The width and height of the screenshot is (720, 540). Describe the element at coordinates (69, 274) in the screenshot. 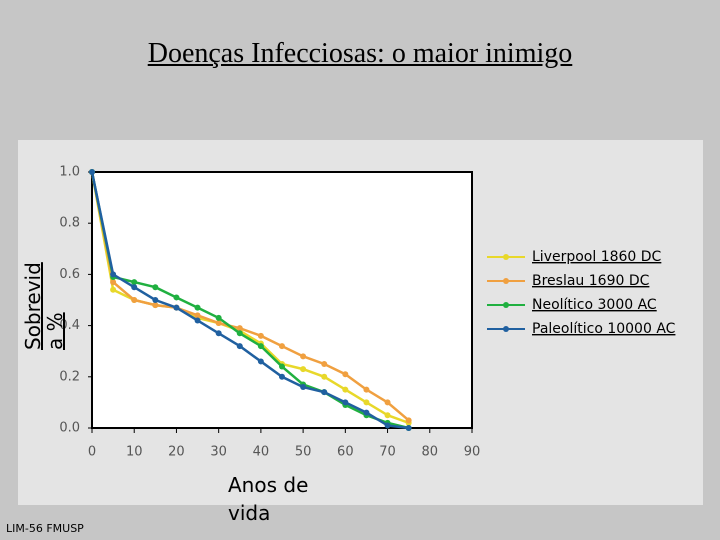

I see `y-tick-label: 0.6` at that location.